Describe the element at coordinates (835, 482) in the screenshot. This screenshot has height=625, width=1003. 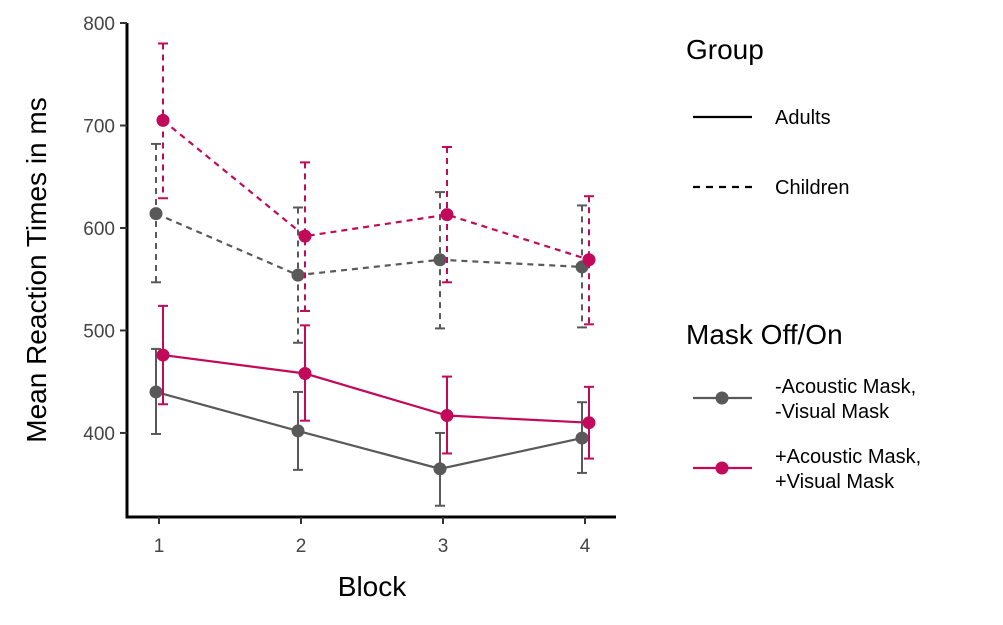
I see `legend-label-mask-on-line-2: +Visual Mask` at that location.